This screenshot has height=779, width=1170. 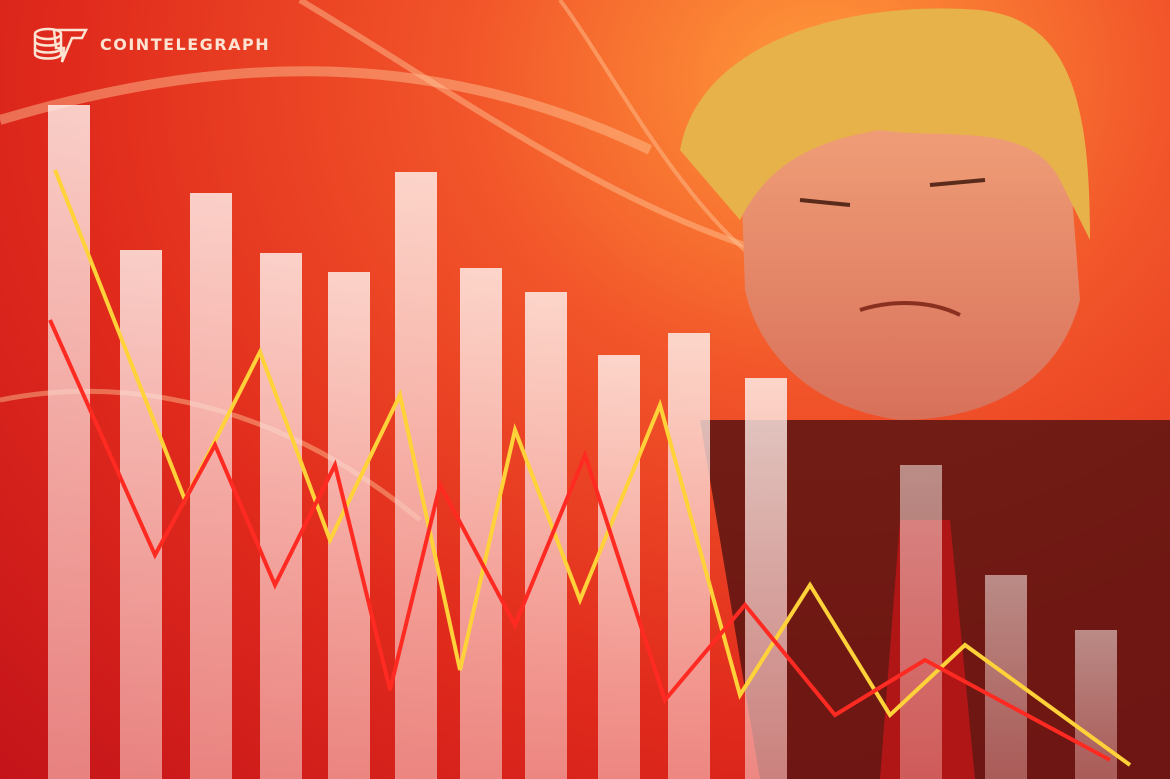 What do you see at coordinates (885, 124) in the screenshot?
I see `hair` at bounding box center [885, 124].